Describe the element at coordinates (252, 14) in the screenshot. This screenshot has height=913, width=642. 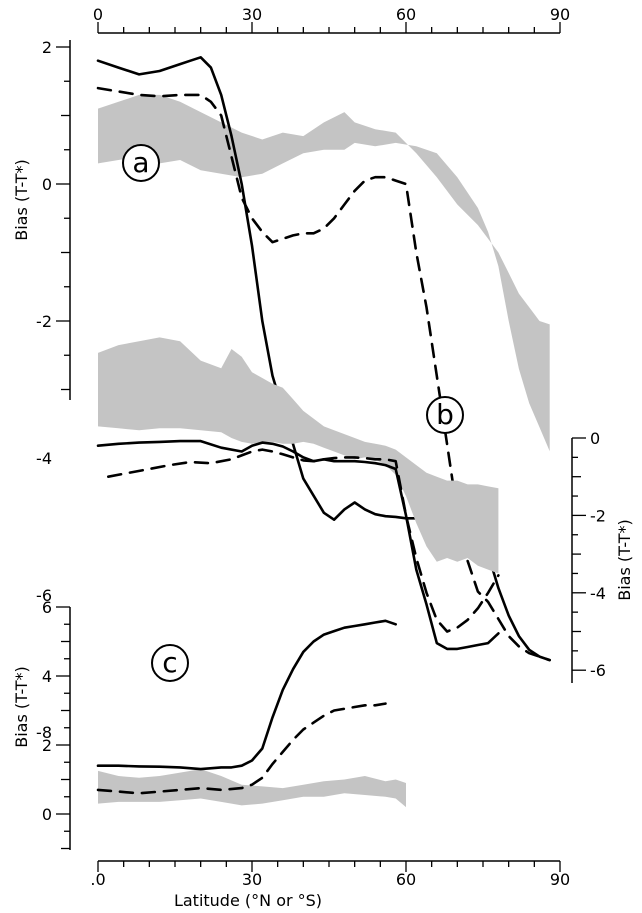
I see `top-tick-label: 30` at that location.